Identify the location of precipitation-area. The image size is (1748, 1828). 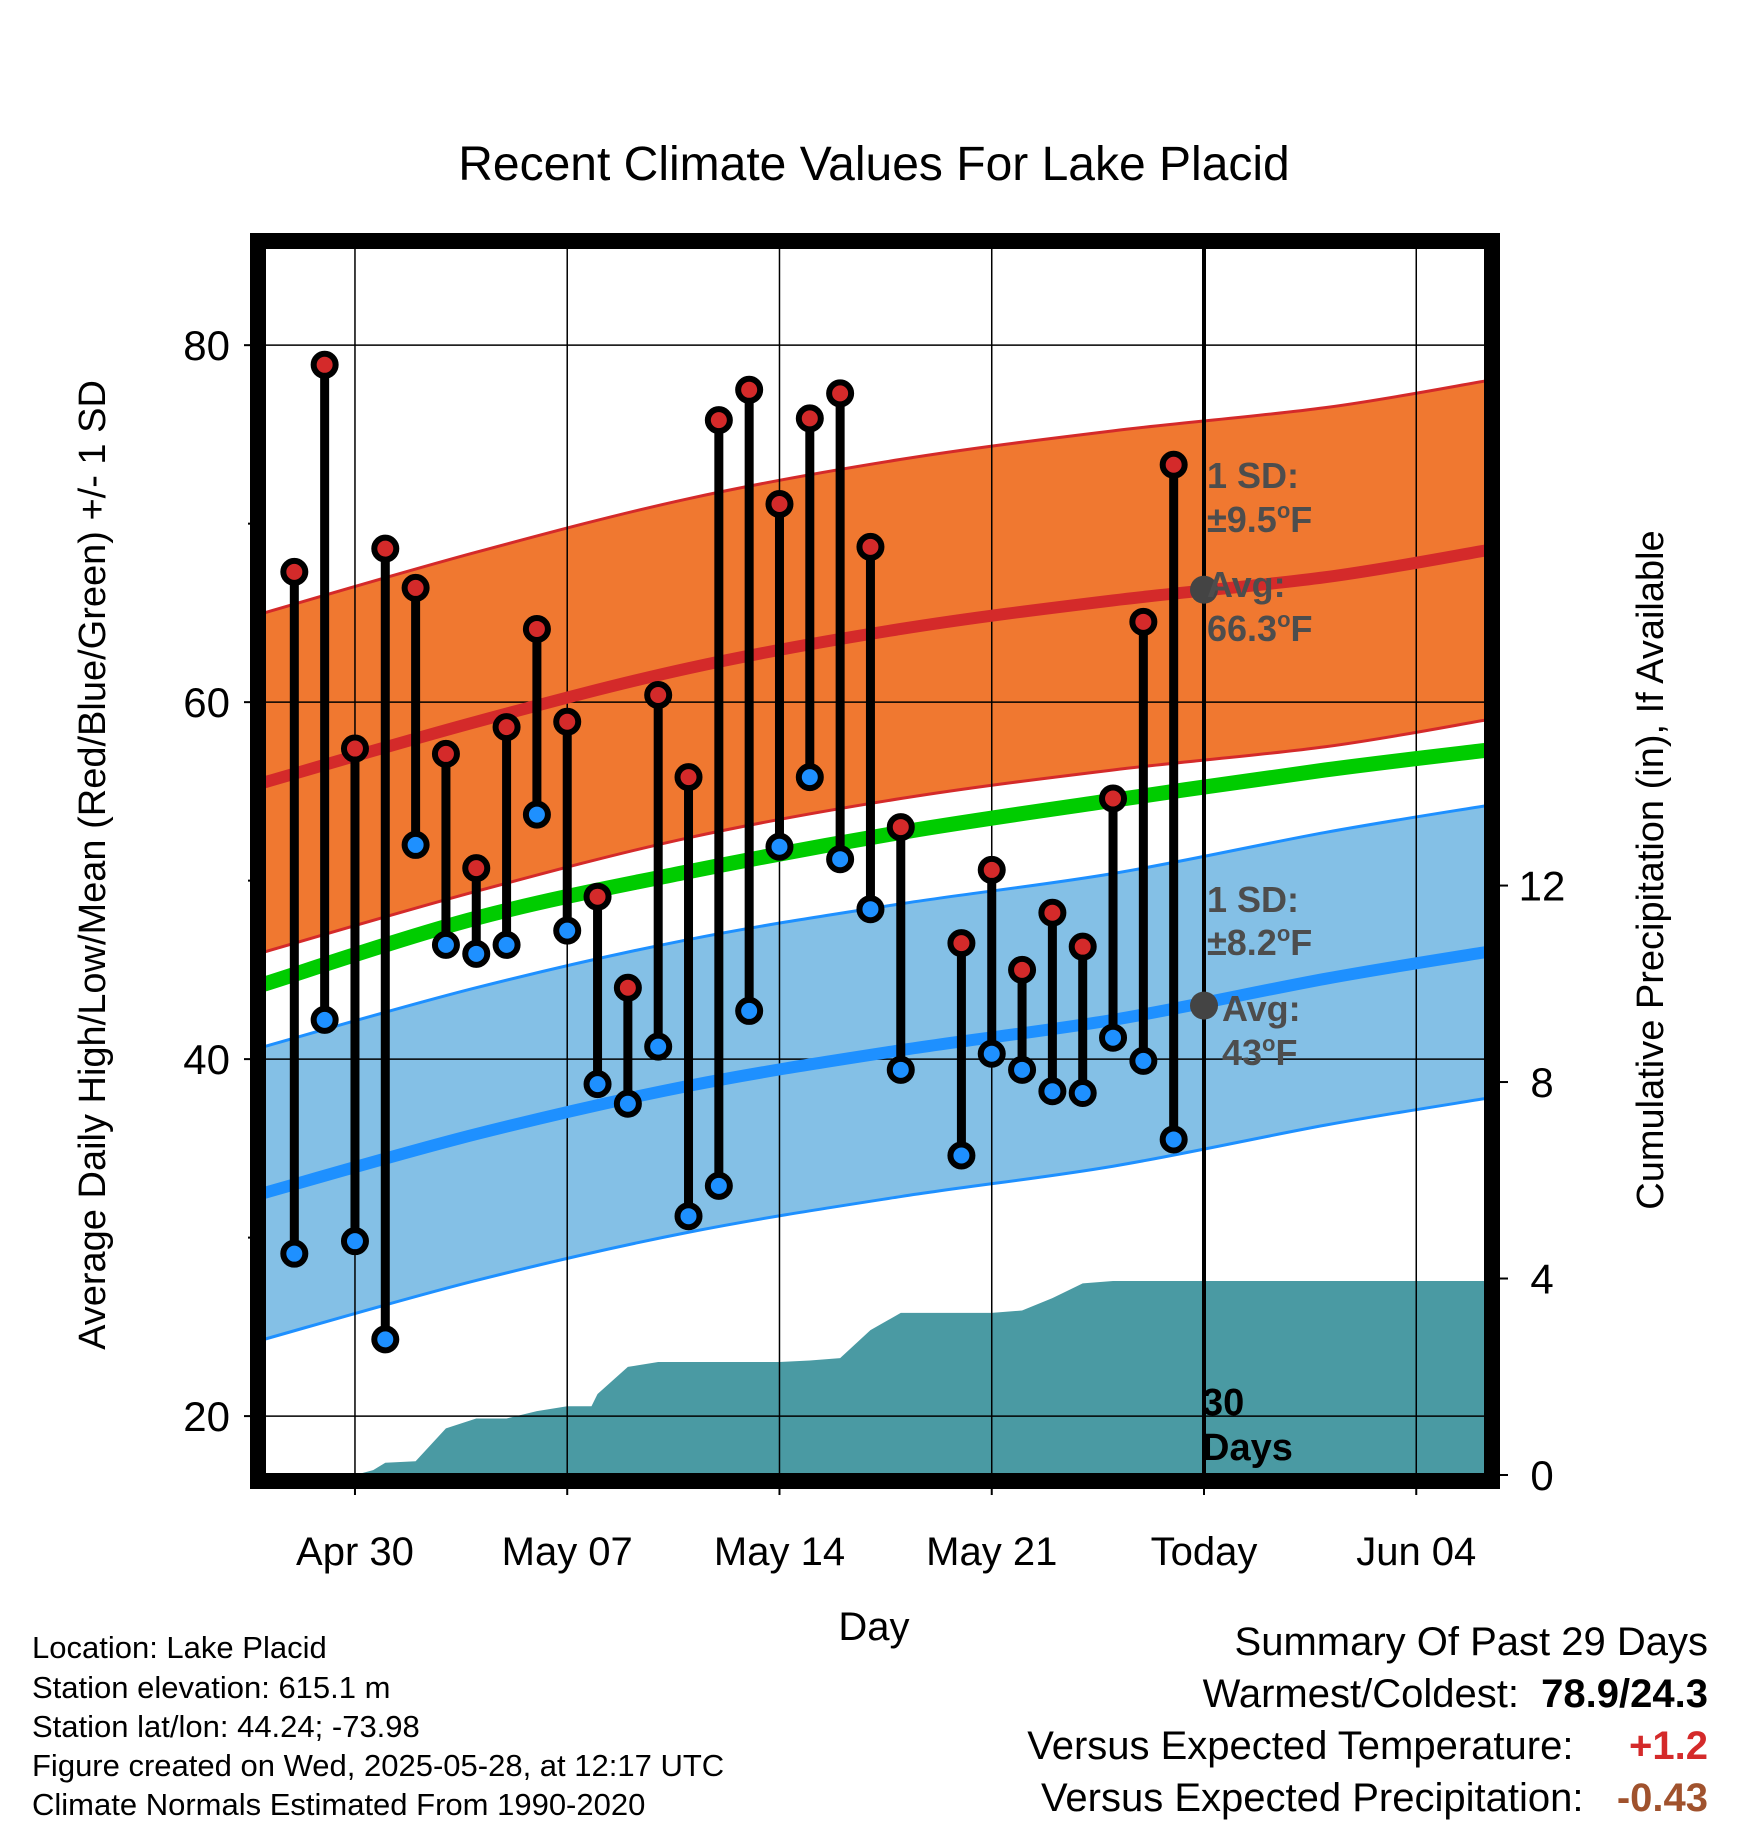
(875, 1377).